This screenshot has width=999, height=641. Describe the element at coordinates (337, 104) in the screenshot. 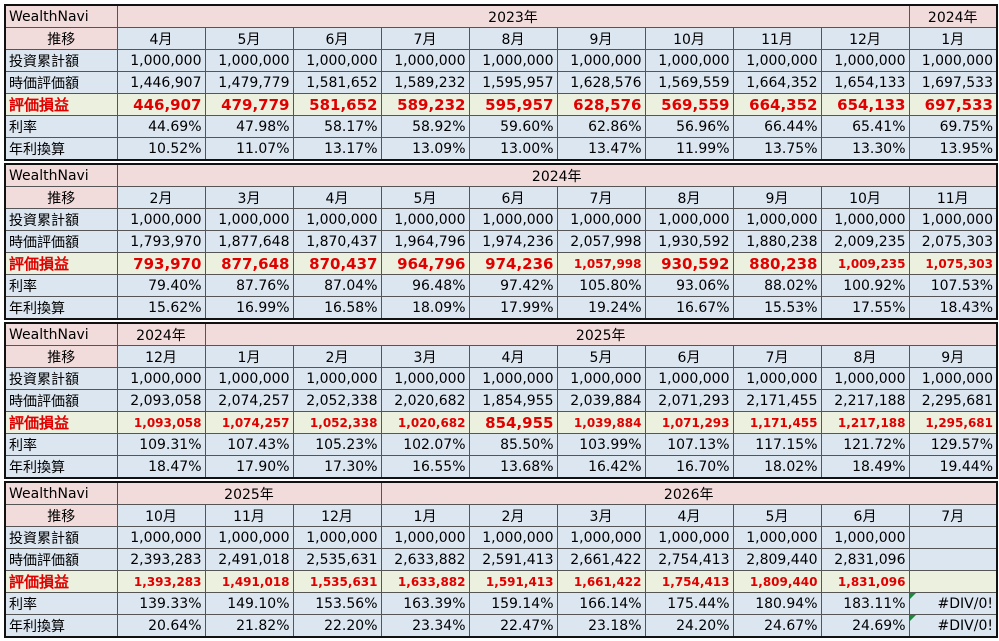

I see `value-cell: 581,652` at that location.